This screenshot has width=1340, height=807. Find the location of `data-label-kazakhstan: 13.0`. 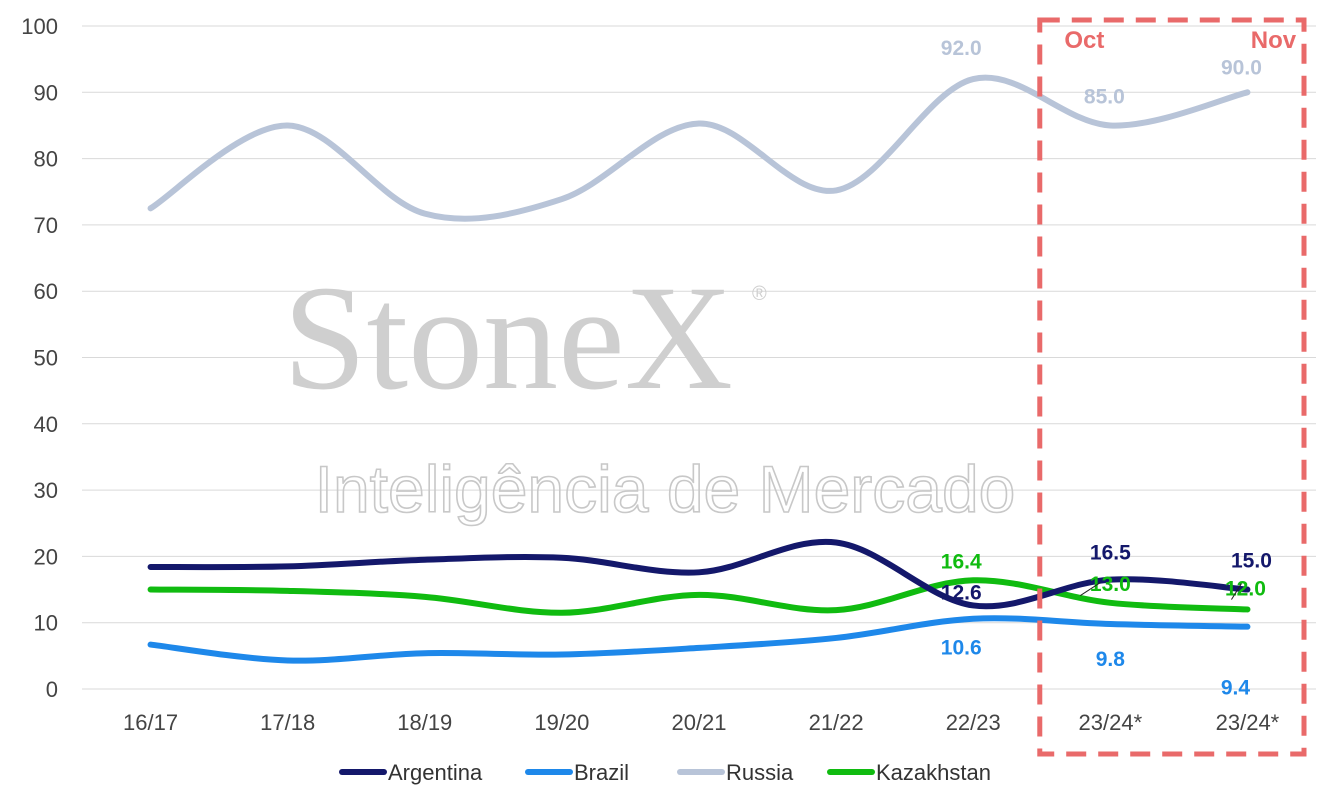

data-label-kazakhstan: 13.0 is located at coordinates (1110, 584).